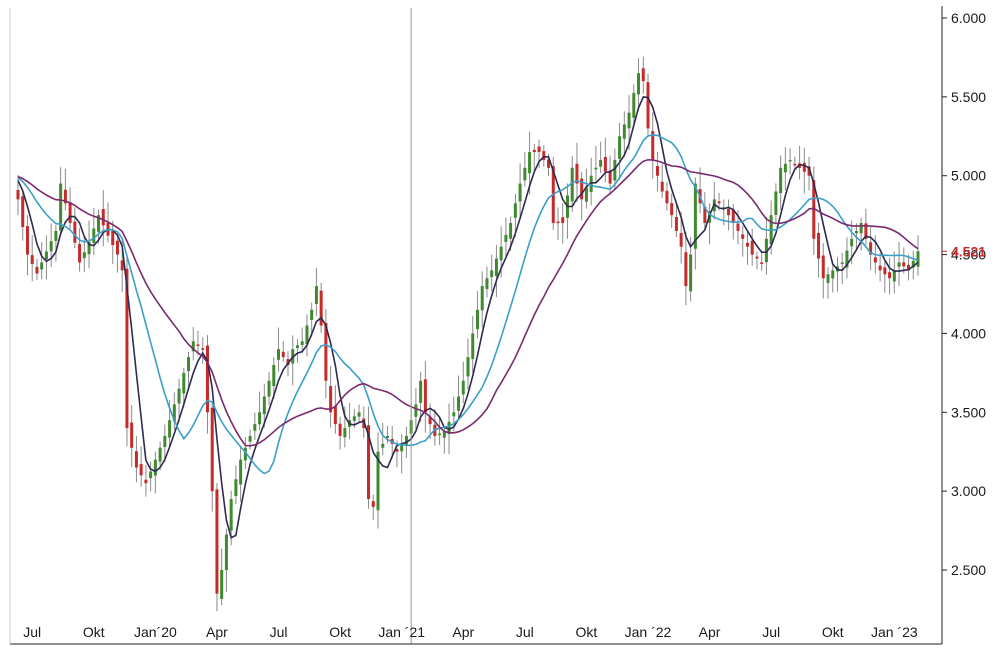 This screenshot has height=654, width=1008. Describe the element at coordinates (155, 632) in the screenshot. I see `x-tick-label: Jan´20` at that location.